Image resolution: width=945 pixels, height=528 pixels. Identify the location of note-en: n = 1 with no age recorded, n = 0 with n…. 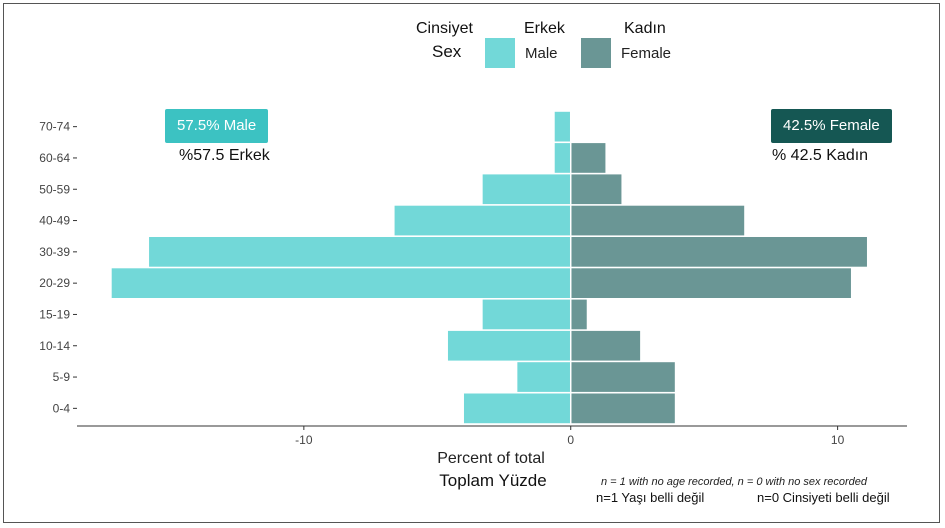
(734, 482).